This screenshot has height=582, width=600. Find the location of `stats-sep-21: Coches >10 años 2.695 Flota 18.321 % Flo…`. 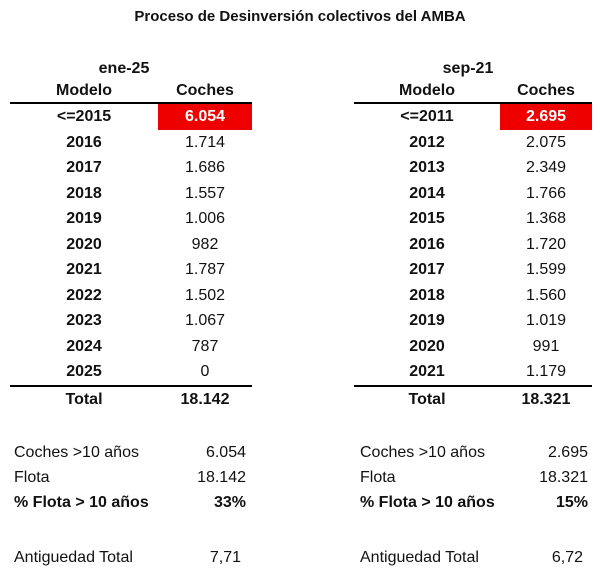

stats-sep-21: Coches >10 años 2.695 Flota 18.321 % Flo… is located at coordinates (474, 505).